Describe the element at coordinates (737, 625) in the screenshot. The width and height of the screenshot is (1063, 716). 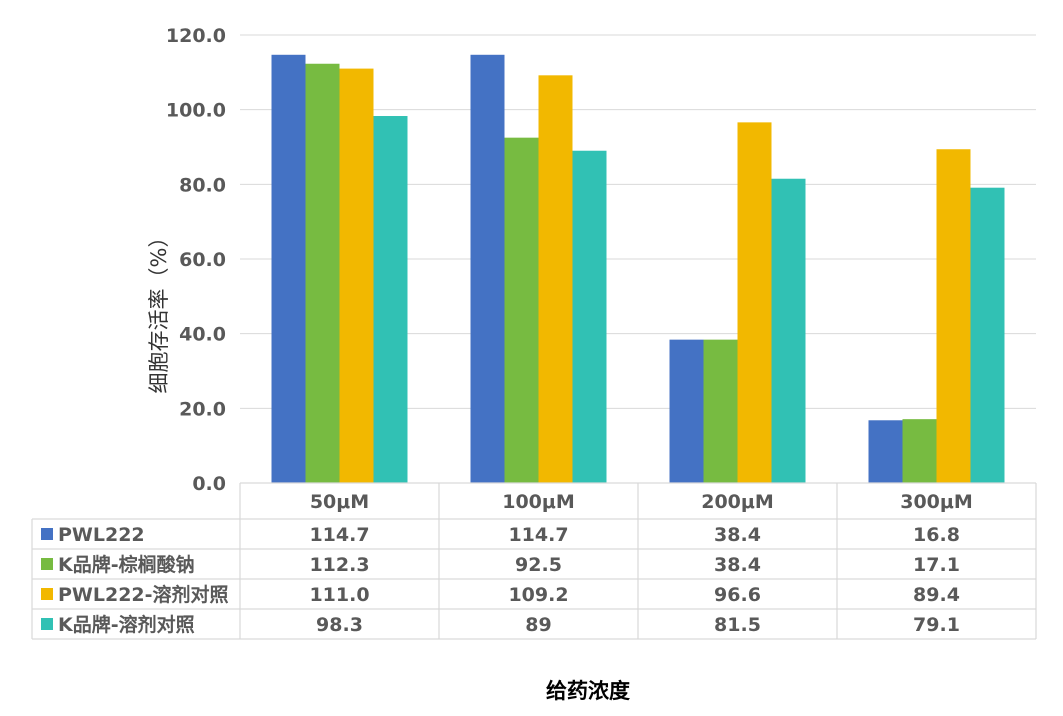
I see `data-label: 81.5` at that location.